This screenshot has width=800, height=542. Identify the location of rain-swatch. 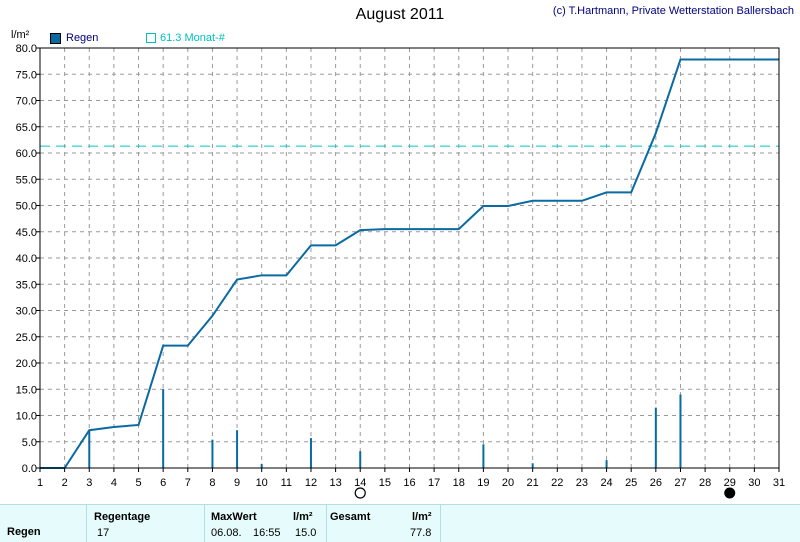
(55, 38).